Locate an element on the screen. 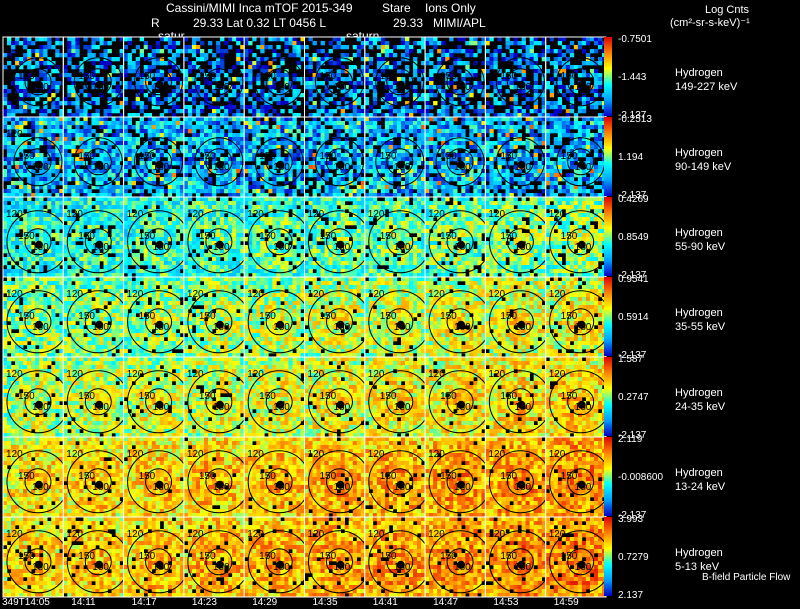 Image resolution: width=800 pixels, height=609 pixels. contour-inner is located at coordinates (520, 82).